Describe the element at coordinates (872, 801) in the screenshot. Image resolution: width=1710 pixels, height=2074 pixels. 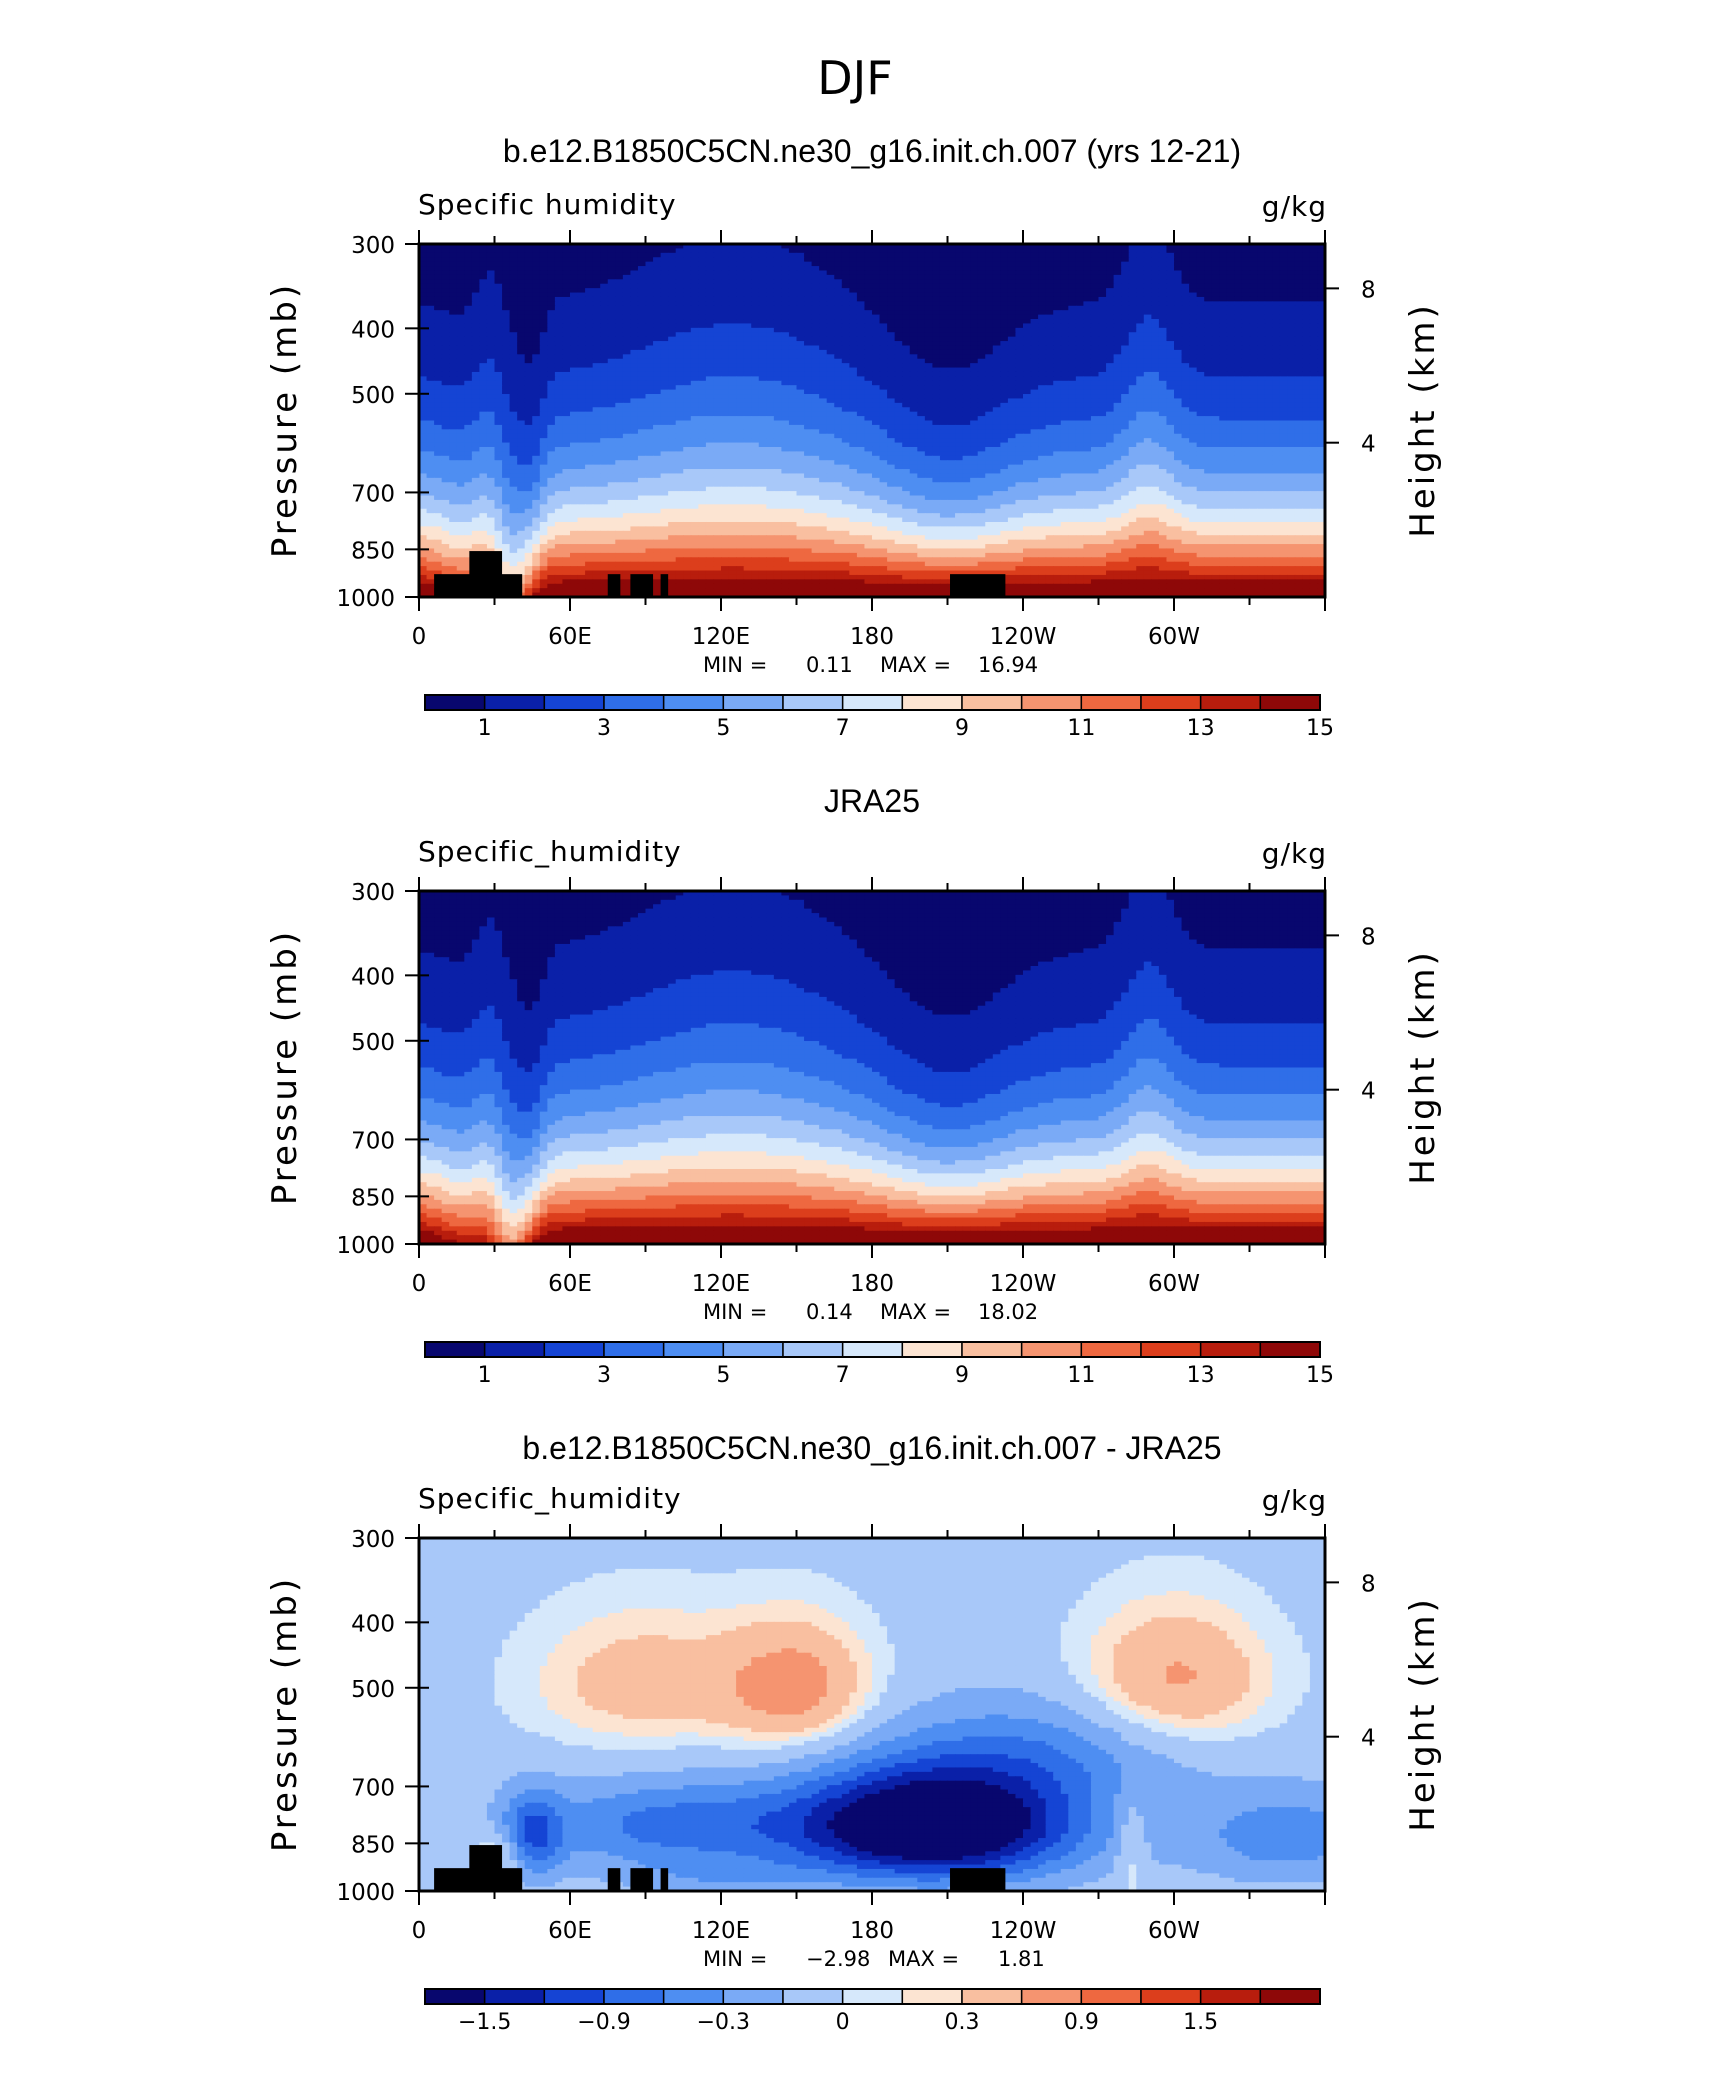
I see `panel-1-title: JRA25` at that location.